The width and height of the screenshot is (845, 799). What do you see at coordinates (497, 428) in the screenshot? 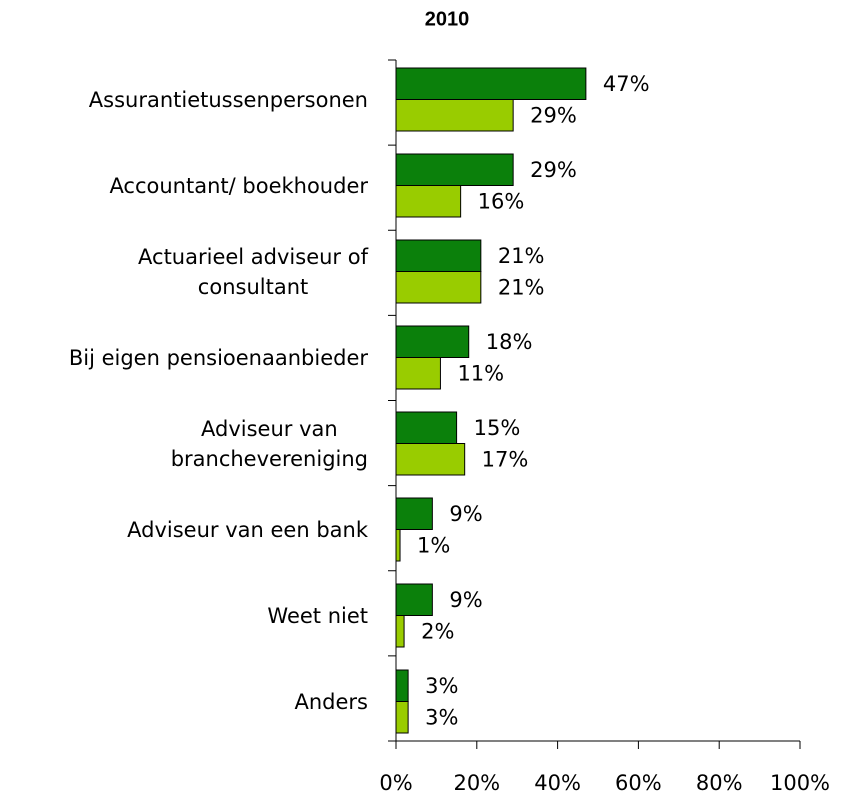
I see `data-label: 15%` at bounding box center [497, 428].